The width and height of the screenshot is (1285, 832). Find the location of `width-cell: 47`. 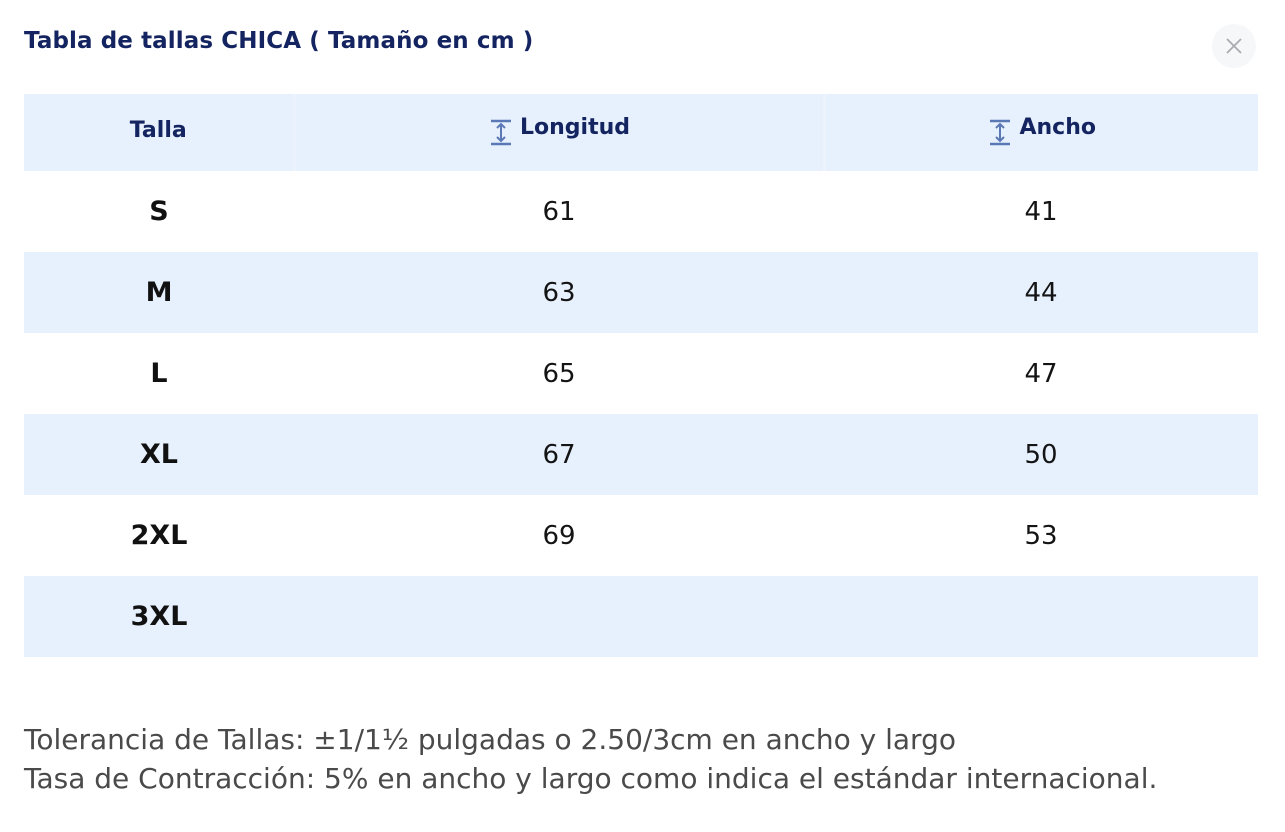

width-cell: 47 is located at coordinates (1041, 373).